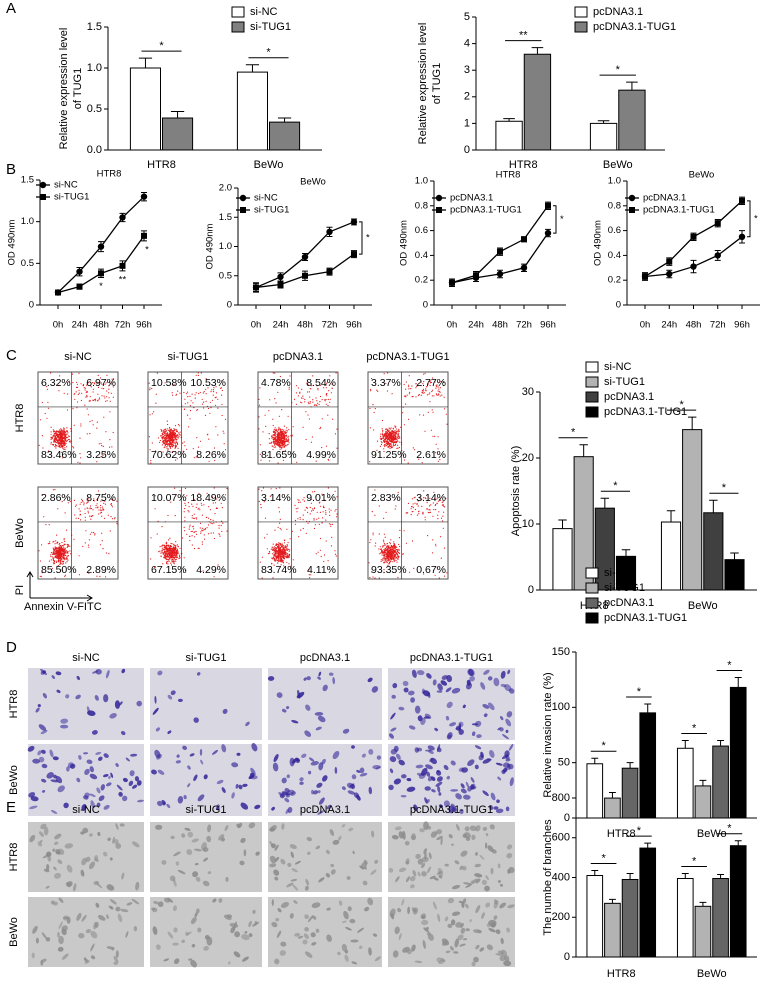 This screenshot has height=986, width=778. What do you see at coordinates (404, 243) in the screenshot?
I see `y-axis-label: OD 490nm` at bounding box center [404, 243].